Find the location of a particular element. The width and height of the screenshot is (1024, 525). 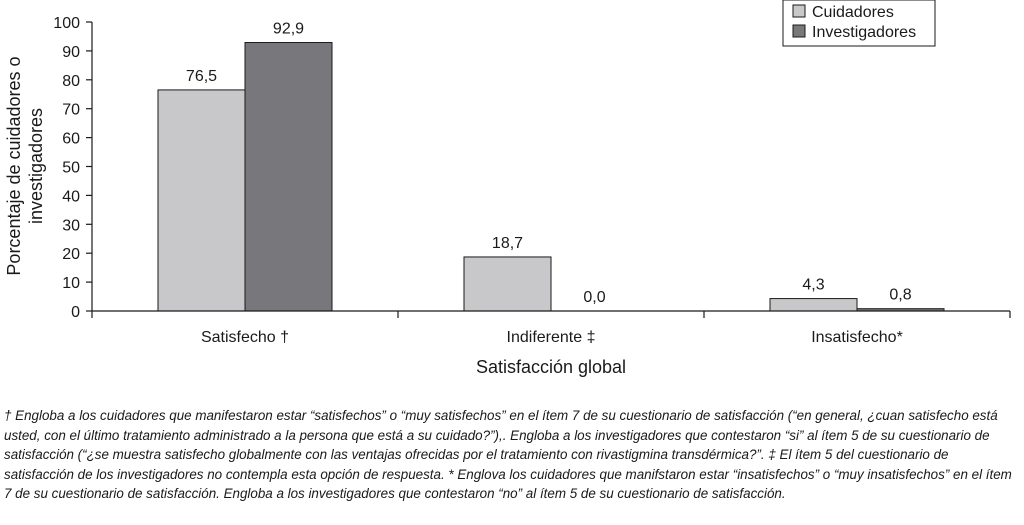

legend-swatch-cuidadores is located at coordinates (799, 11).